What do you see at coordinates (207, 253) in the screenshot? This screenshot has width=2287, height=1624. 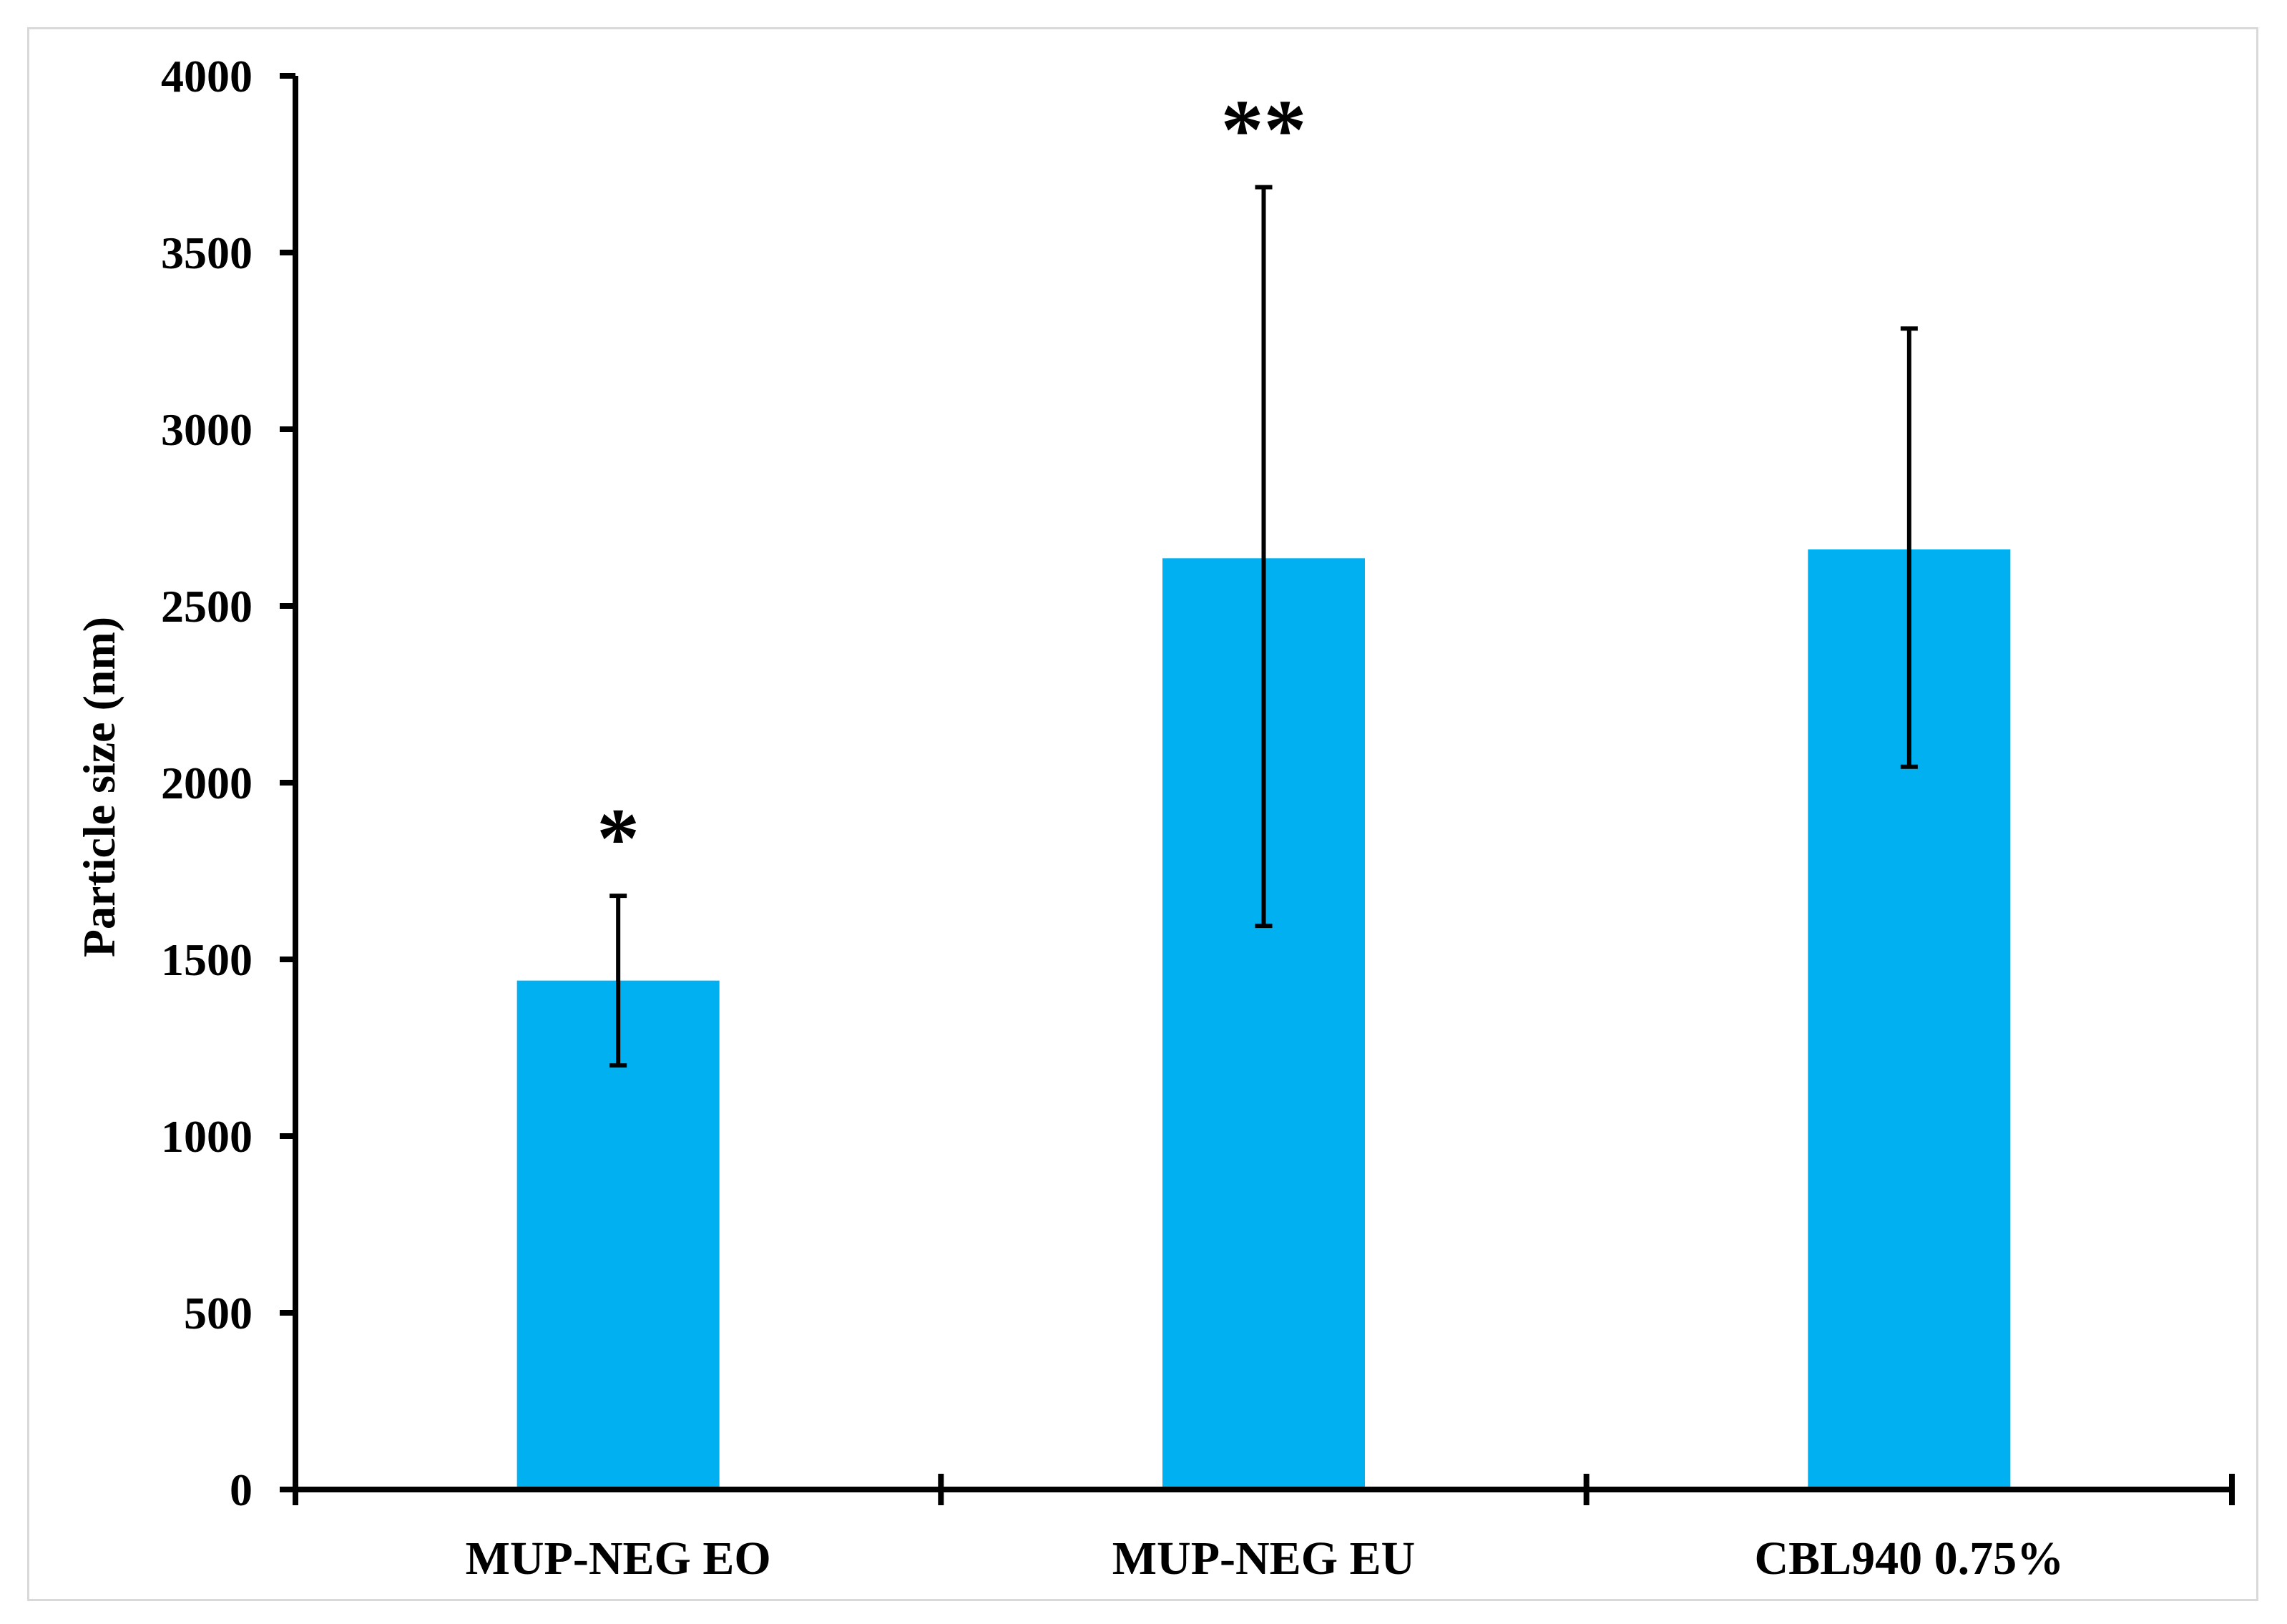 I see `y-tick-label: 3500` at bounding box center [207, 253].